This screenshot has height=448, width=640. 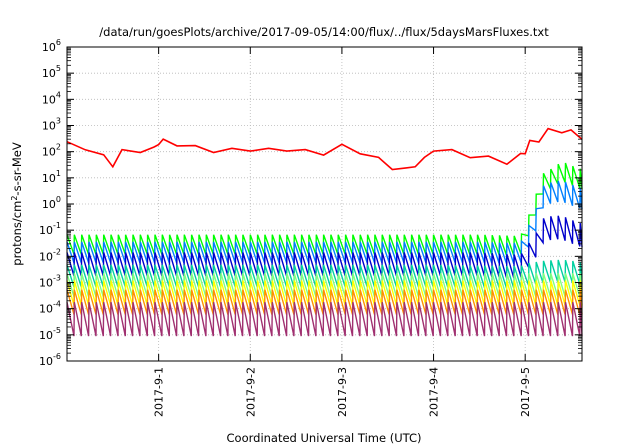 What do you see at coordinates (324, 438) in the screenshot?
I see `x-axis-label: Coordinated Universal Time (UTC)` at bounding box center [324, 438].